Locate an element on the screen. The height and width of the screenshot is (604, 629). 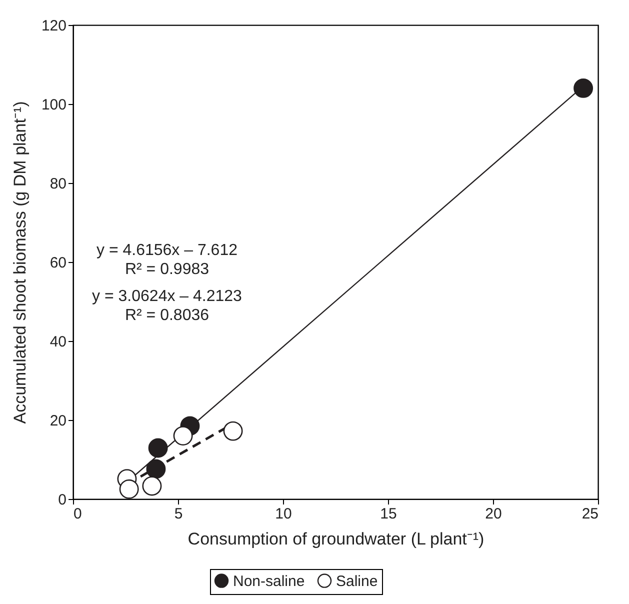
y-tick-label: 20 is located at coordinates (58, 421).